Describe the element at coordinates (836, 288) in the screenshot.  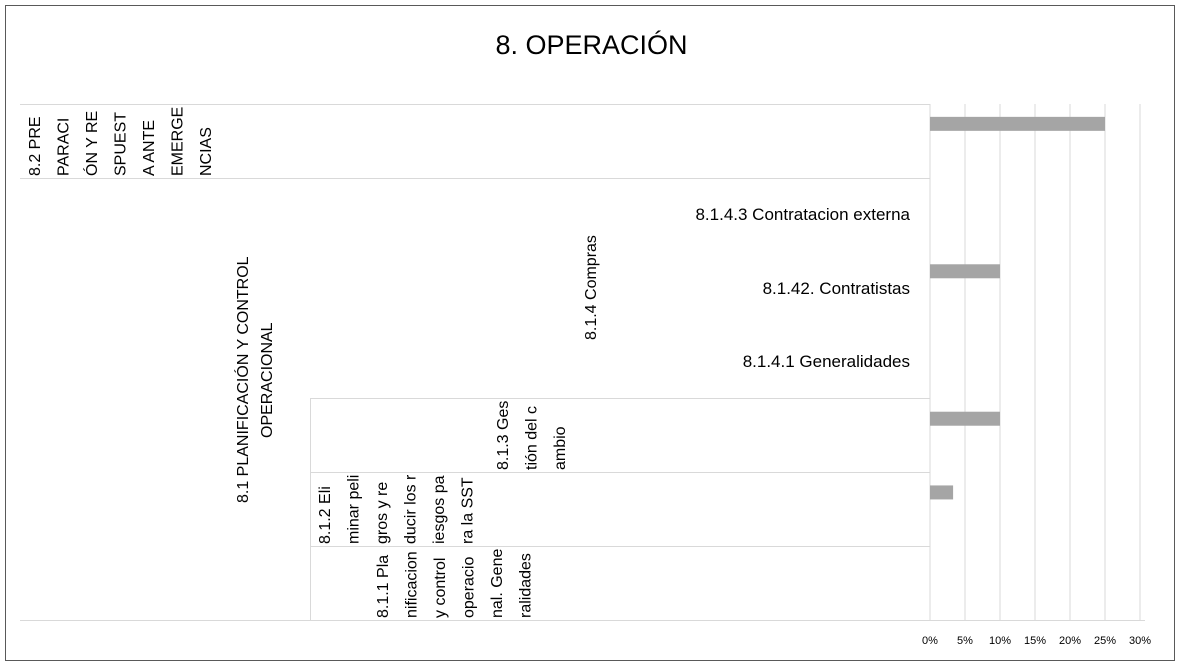
I see `category-label: 8.1.42. Contratistas` at that location.